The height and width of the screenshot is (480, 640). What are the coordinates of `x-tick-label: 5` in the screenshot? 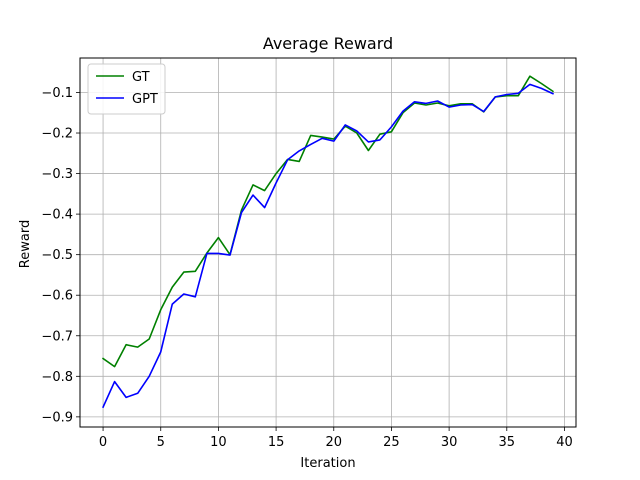 It's located at (161, 442).